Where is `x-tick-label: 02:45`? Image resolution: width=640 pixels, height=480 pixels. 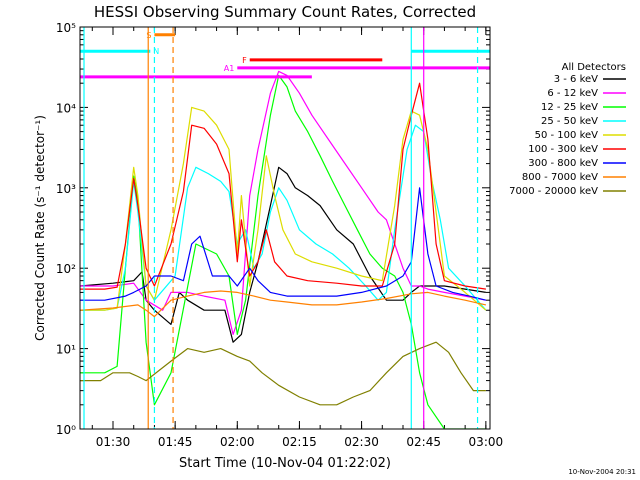 x-tick-label: 02:45 is located at coordinates (423, 442).